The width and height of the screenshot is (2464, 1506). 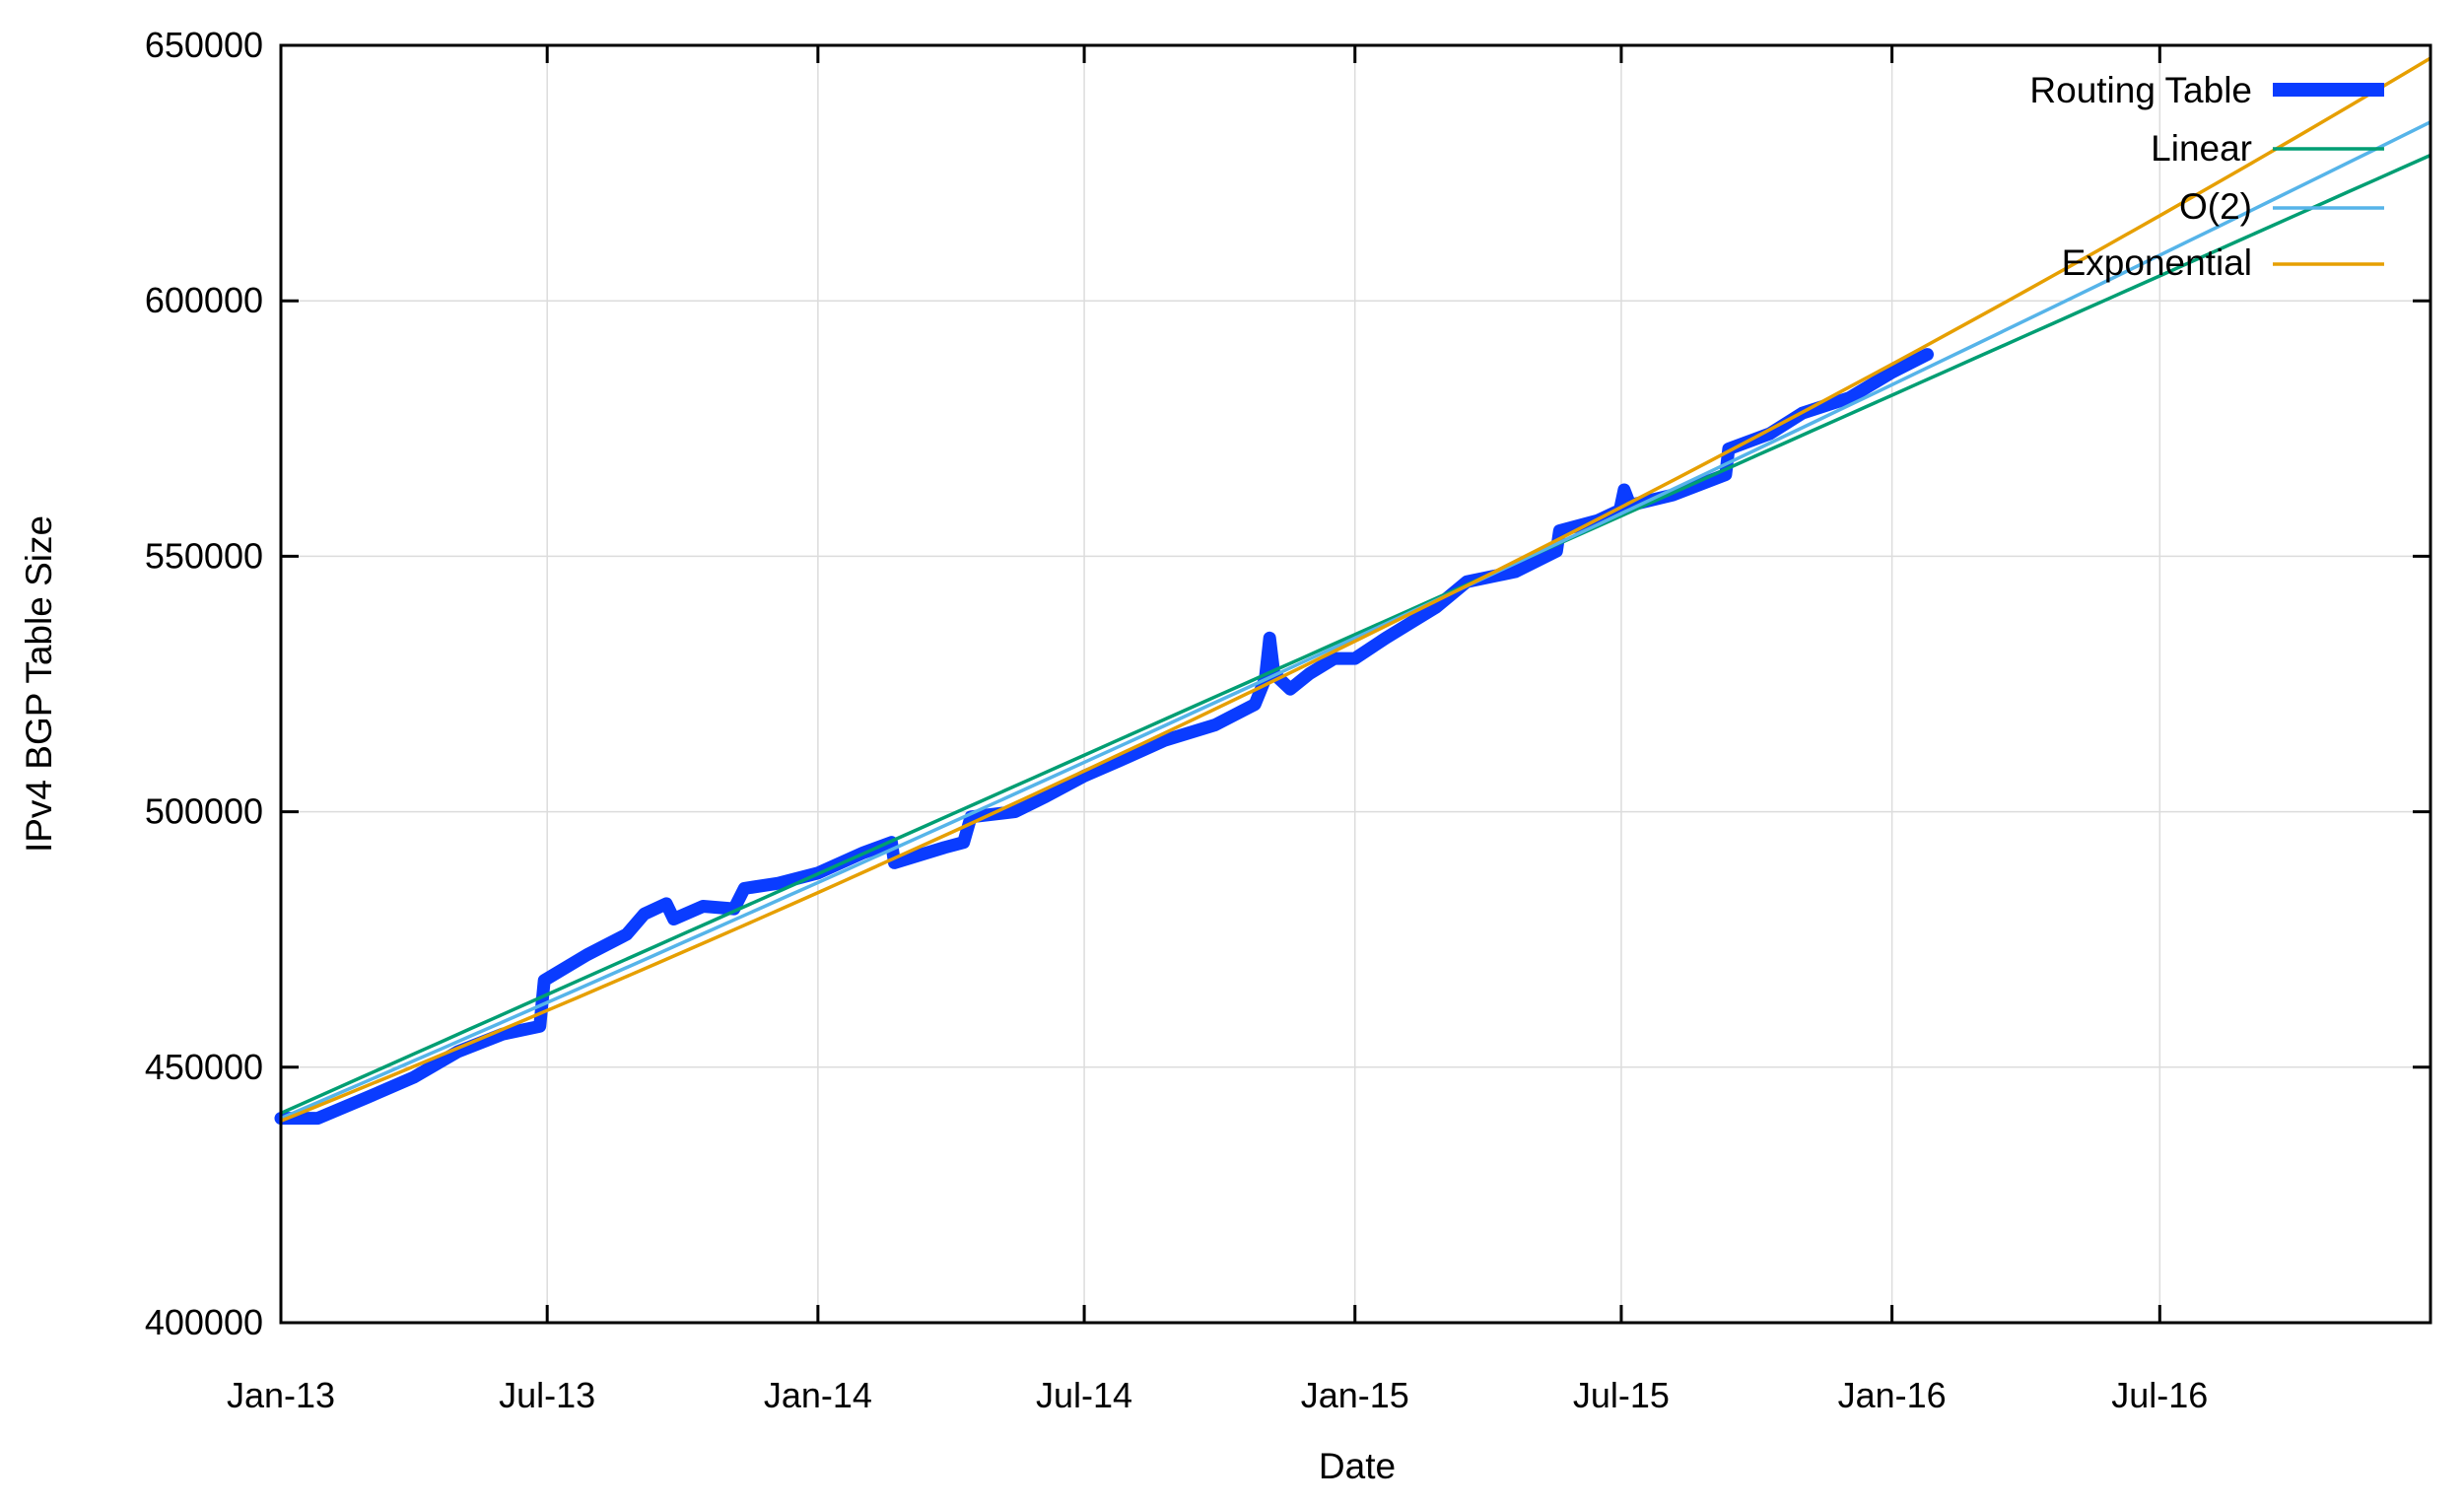 What do you see at coordinates (2157, 262) in the screenshot?
I see `legend-label-exponential: Exponential` at bounding box center [2157, 262].